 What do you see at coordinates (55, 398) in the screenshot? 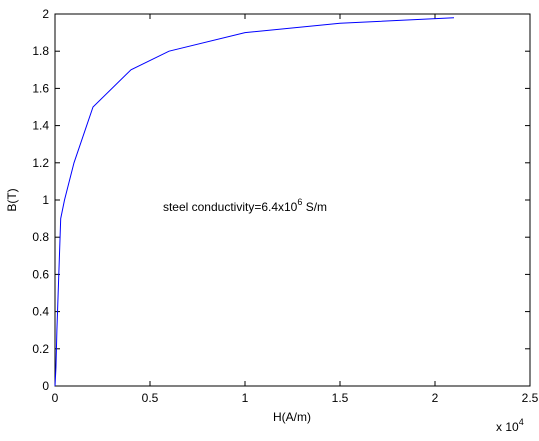
I see `x-tick-label: 0` at bounding box center [55, 398].